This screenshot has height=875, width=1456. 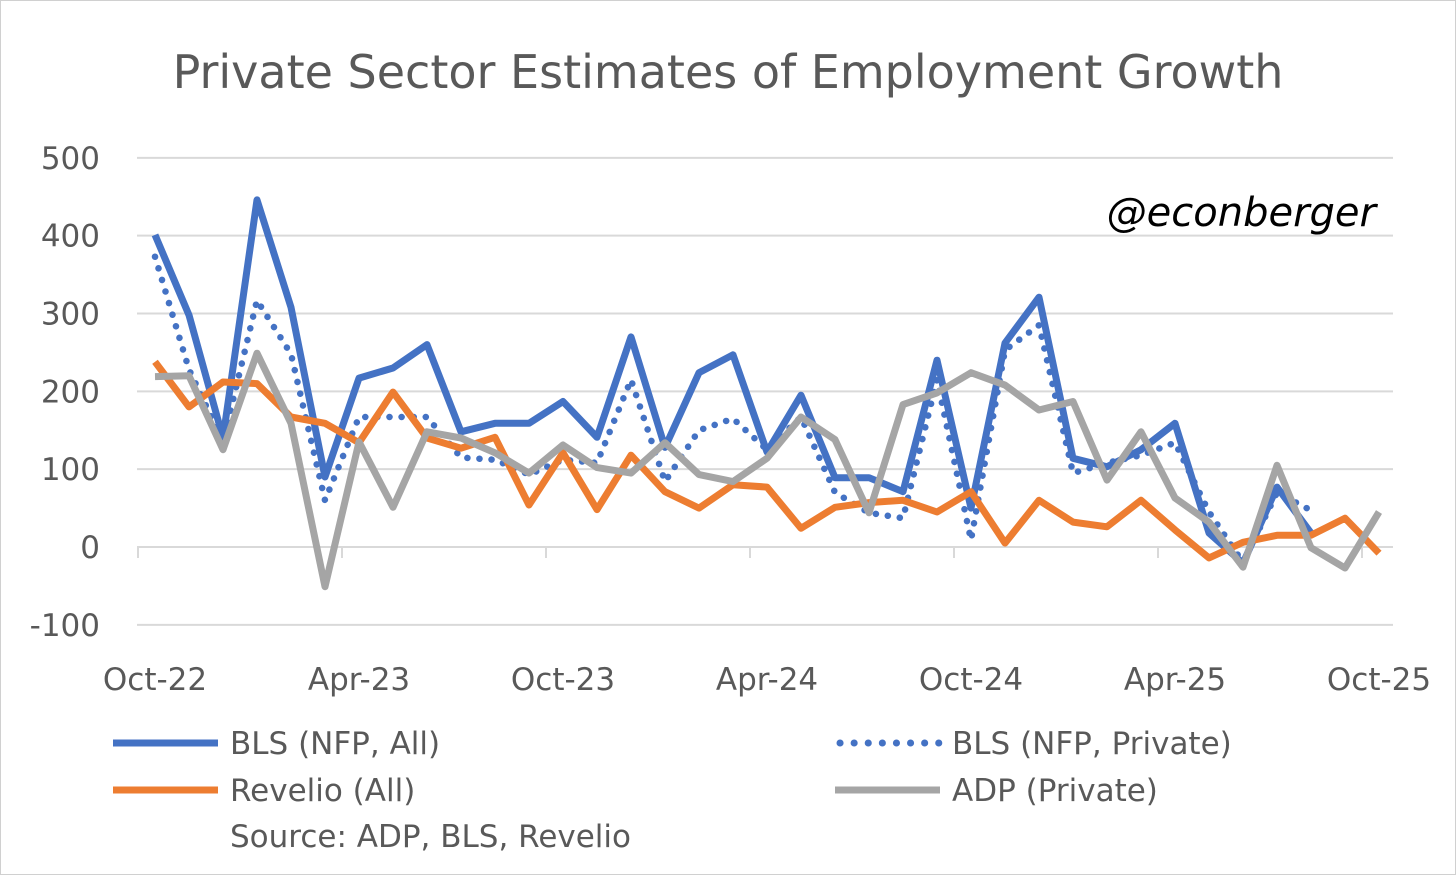 I want to click on x-tick-label: Oct-23, so click(x=563, y=680).